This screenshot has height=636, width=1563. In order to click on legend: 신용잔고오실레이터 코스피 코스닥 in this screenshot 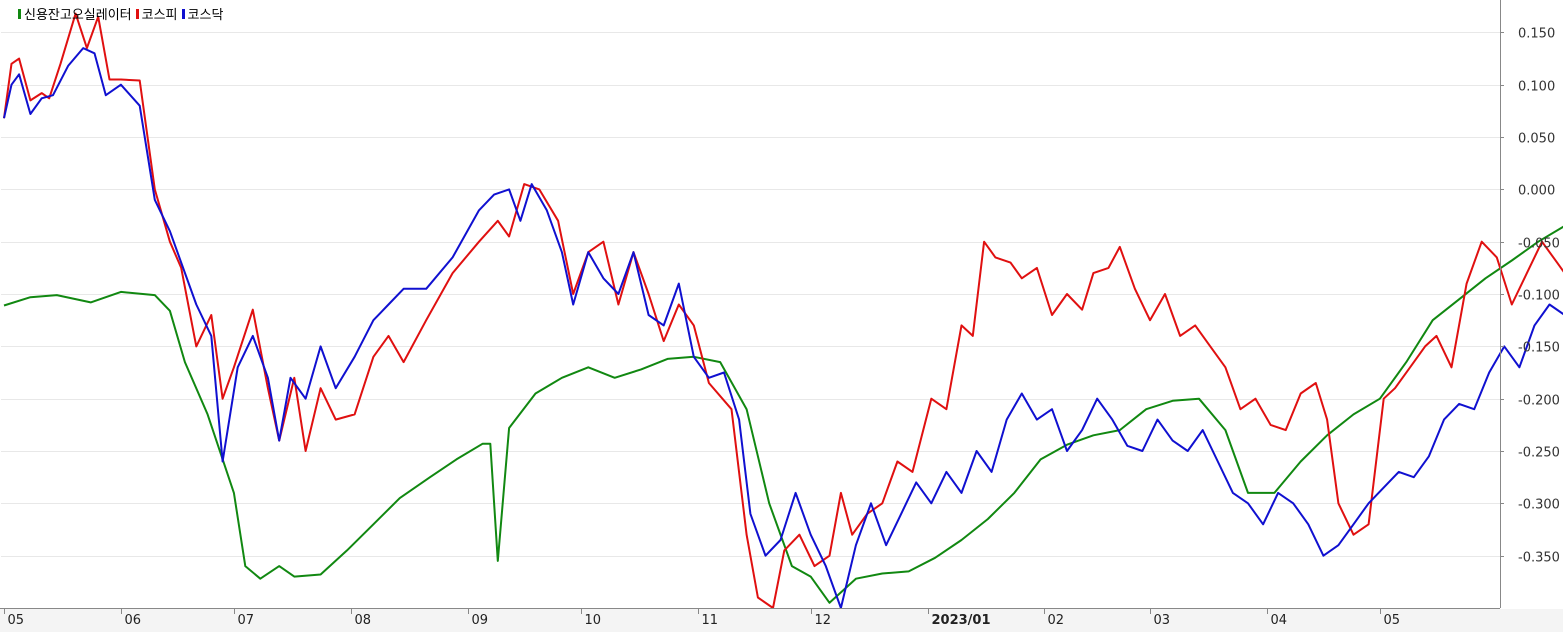, I will do `click(120, 13)`.